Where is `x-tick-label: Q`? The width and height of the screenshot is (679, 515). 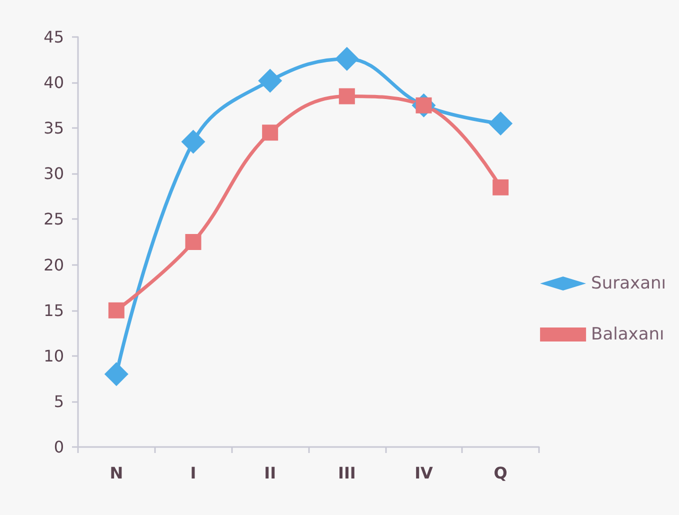 x-tick-label: Q is located at coordinates (501, 473).